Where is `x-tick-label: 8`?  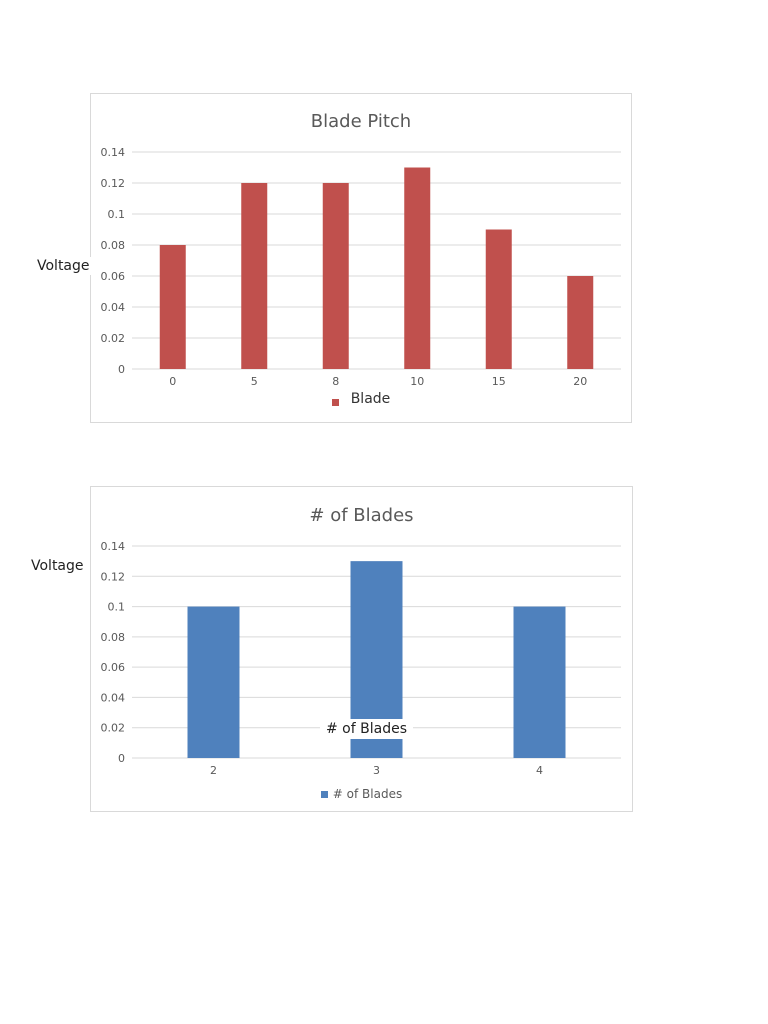 x-tick-label: 8 is located at coordinates (335, 381).